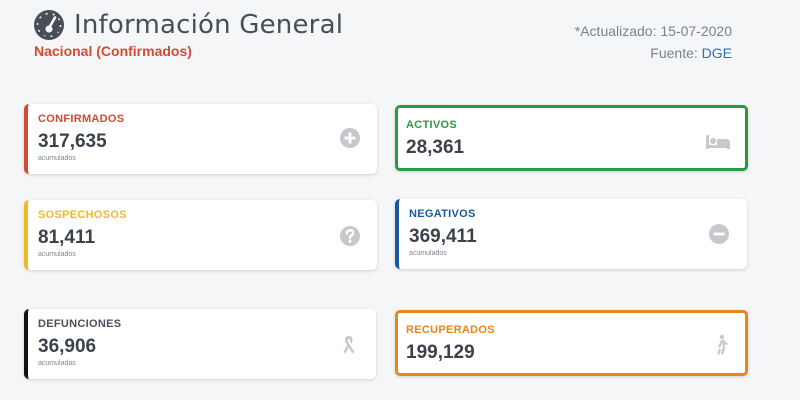 Image resolution: width=800 pixels, height=400 pixels. I want to click on page-subtitle: Nacional (Confirmados), so click(113, 51).